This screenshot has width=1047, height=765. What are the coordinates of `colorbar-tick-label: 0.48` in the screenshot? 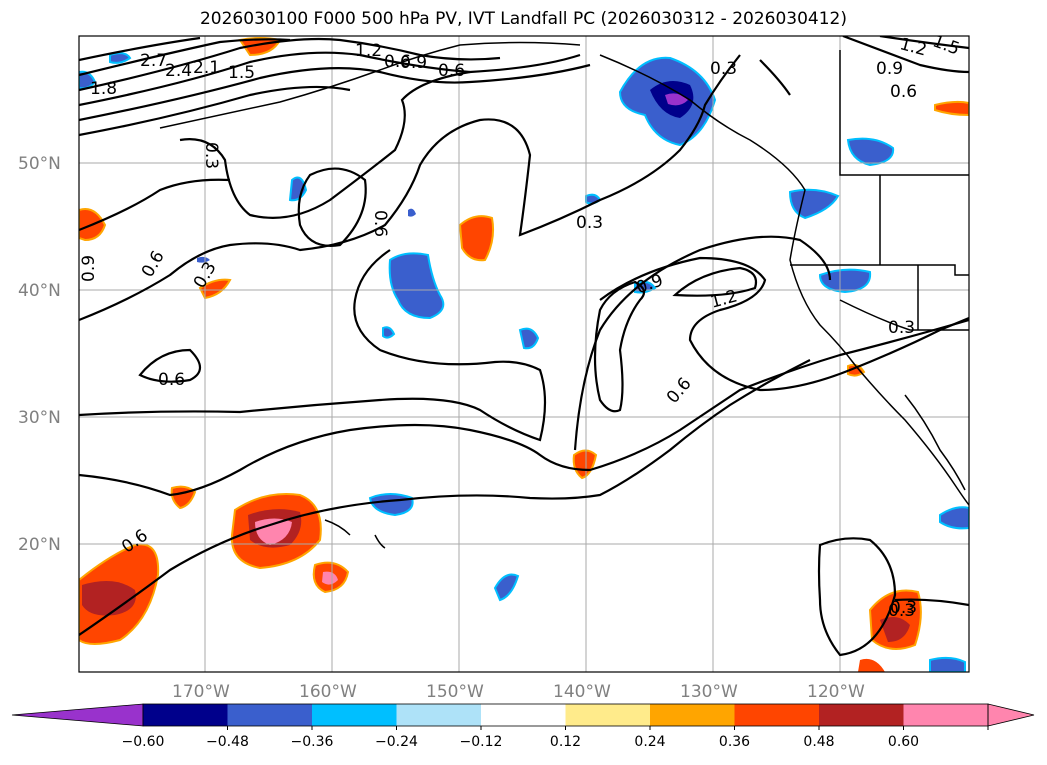 It's located at (818, 742).